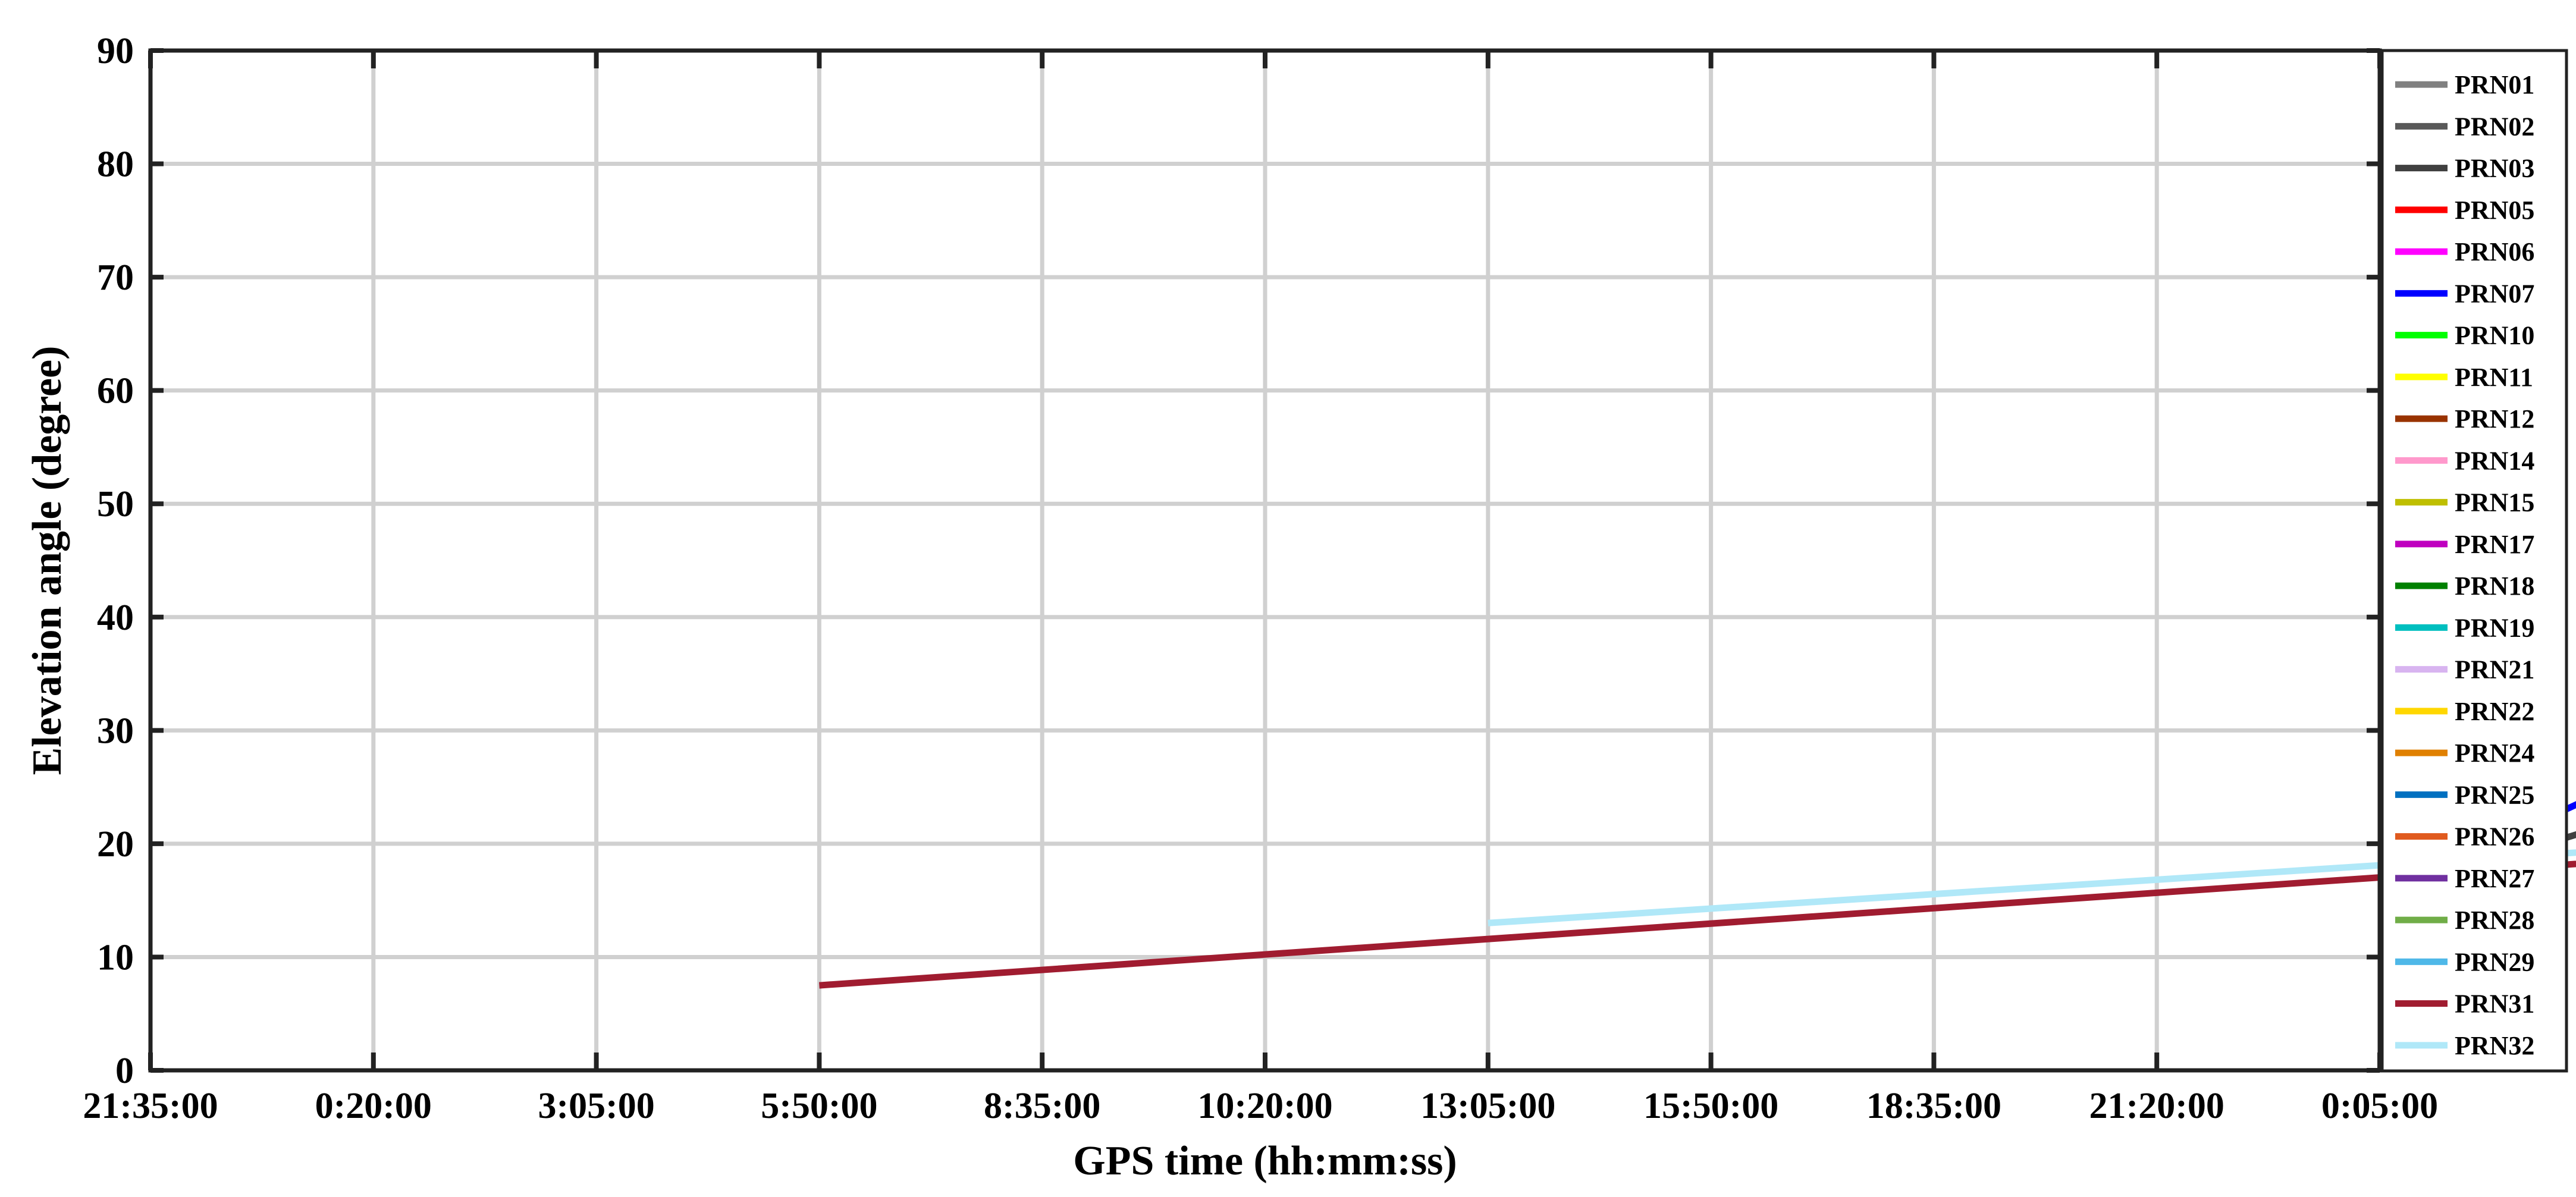 The image size is (2576, 1197). What do you see at coordinates (2494, 126) in the screenshot?
I see `legend-label: PRN02` at bounding box center [2494, 126].